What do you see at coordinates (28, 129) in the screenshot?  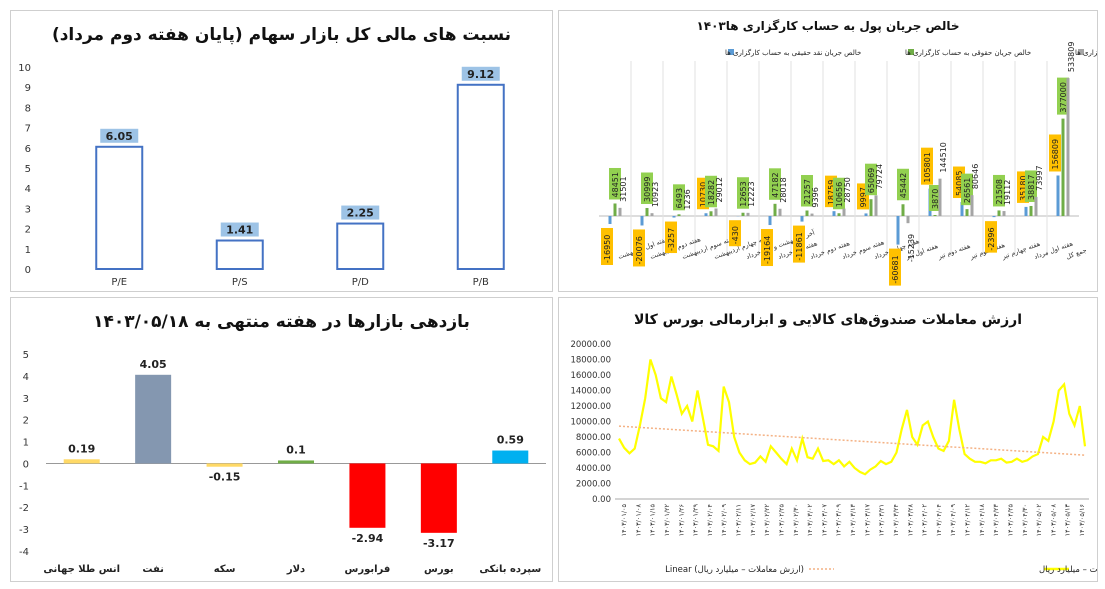 I see `y-tick-label: 7` at bounding box center [28, 129].